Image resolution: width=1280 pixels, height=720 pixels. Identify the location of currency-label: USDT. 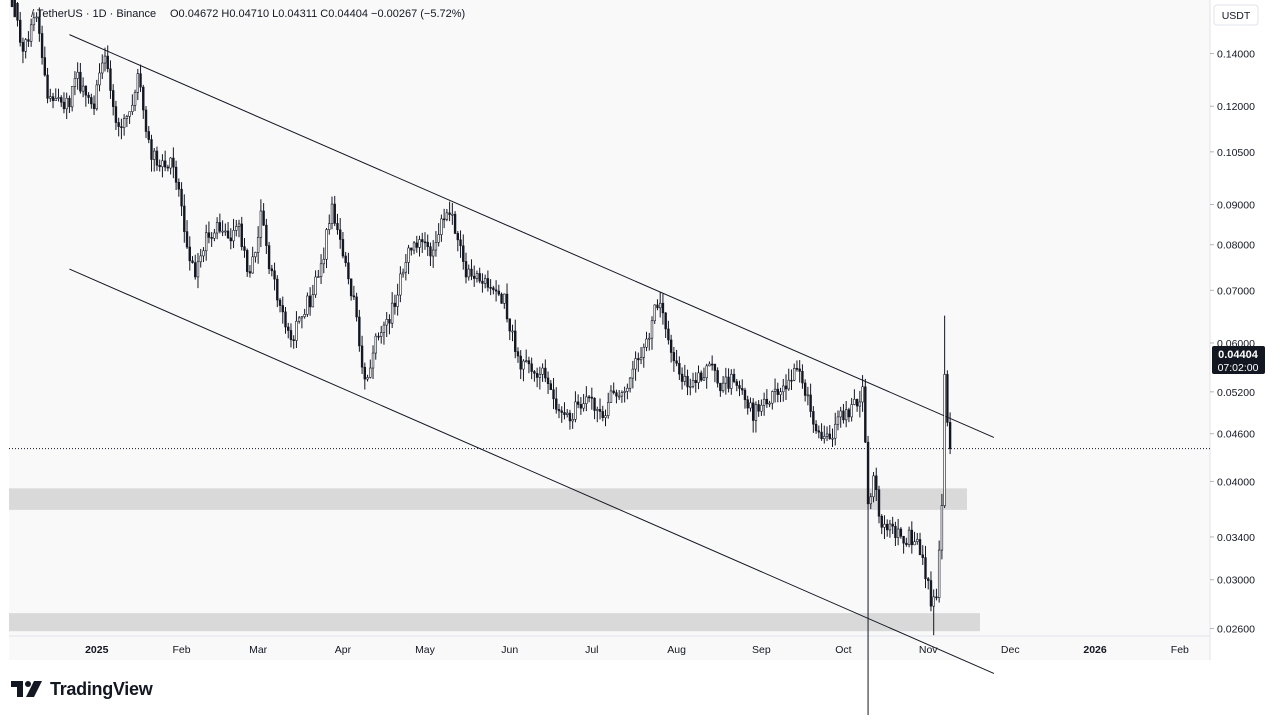
(1236, 15).